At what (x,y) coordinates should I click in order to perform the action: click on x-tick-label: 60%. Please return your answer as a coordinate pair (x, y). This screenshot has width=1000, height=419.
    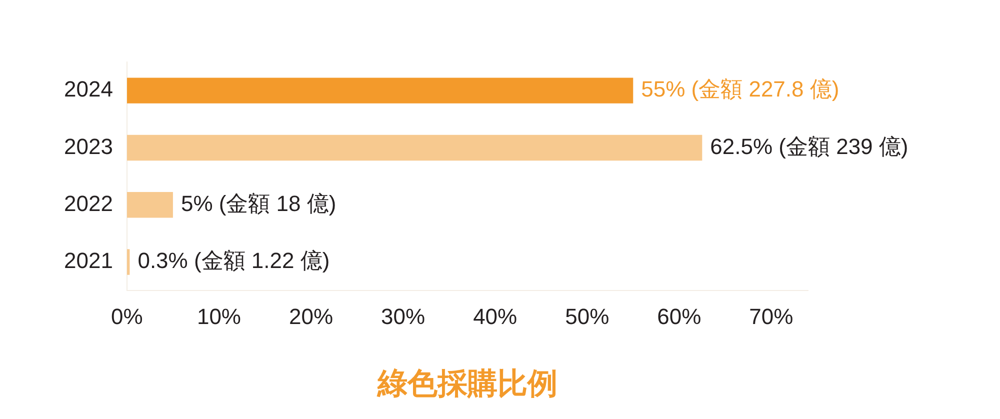
    Looking at the image, I should click on (679, 316).